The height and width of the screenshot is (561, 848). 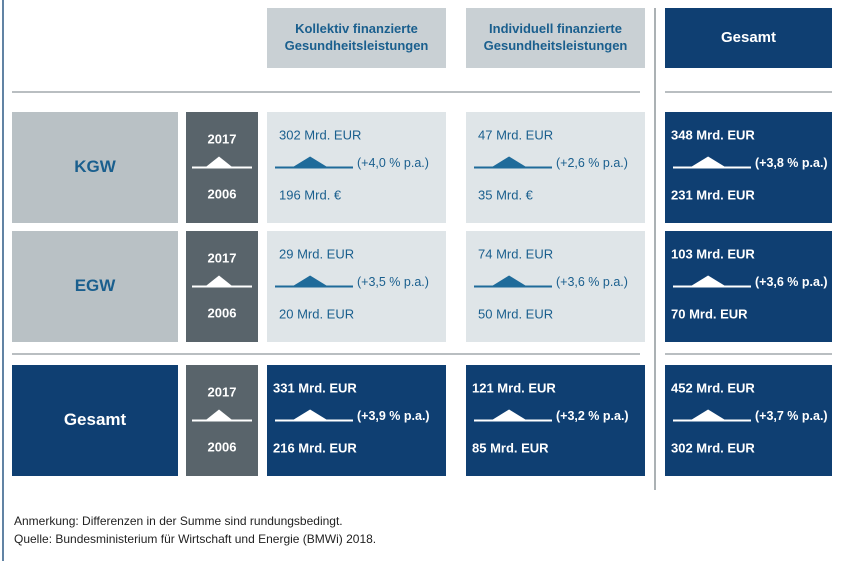 What do you see at coordinates (515, 134) in the screenshot?
I see `value-2017: 47 Mrd. EUR` at bounding box center [515, 134].